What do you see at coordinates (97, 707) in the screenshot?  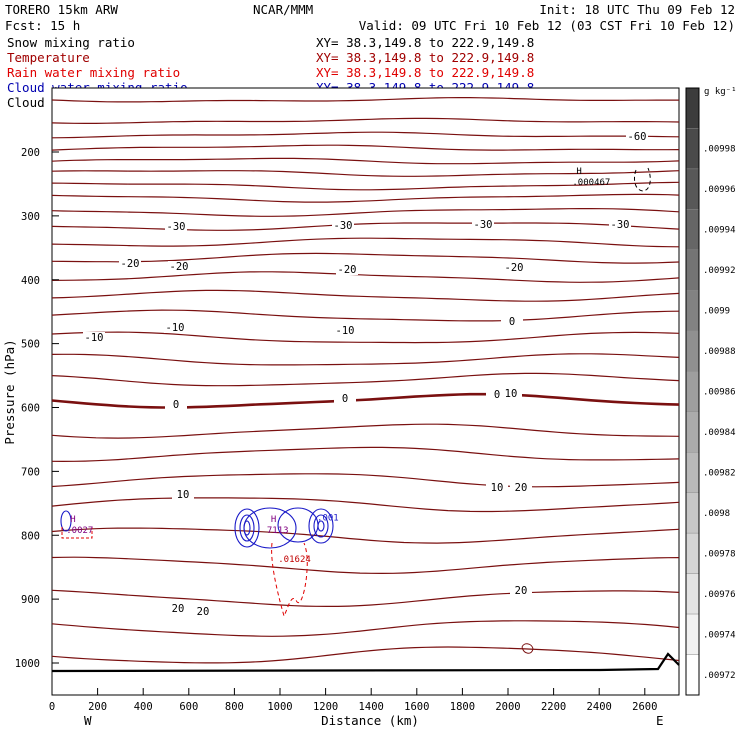 I see `x-tick-label: 200` at bounding box center [97, 707].